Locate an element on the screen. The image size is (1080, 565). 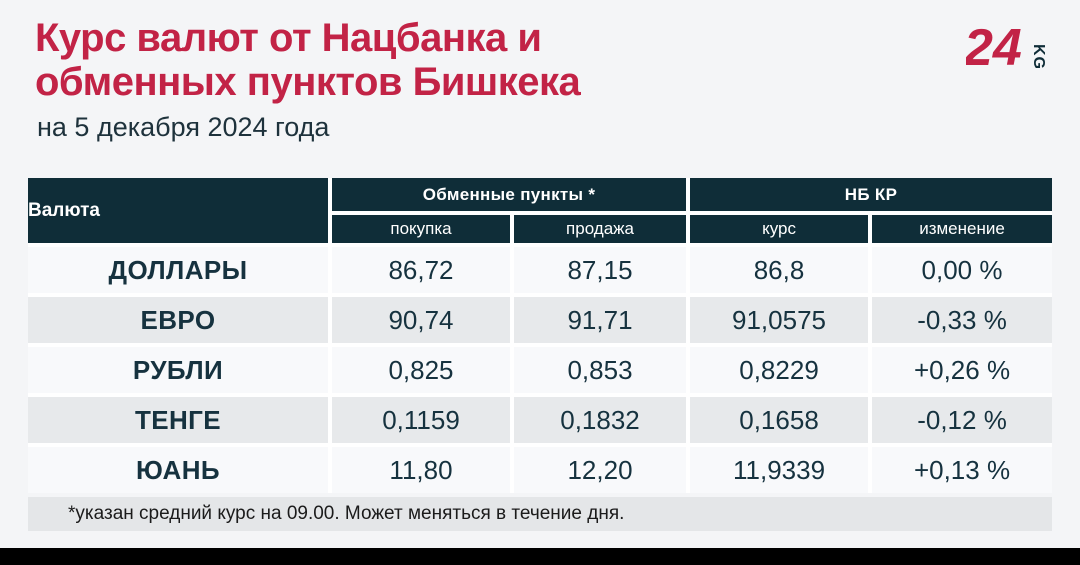
buy-value: 0,1159 is located at coordinates (421, 420).